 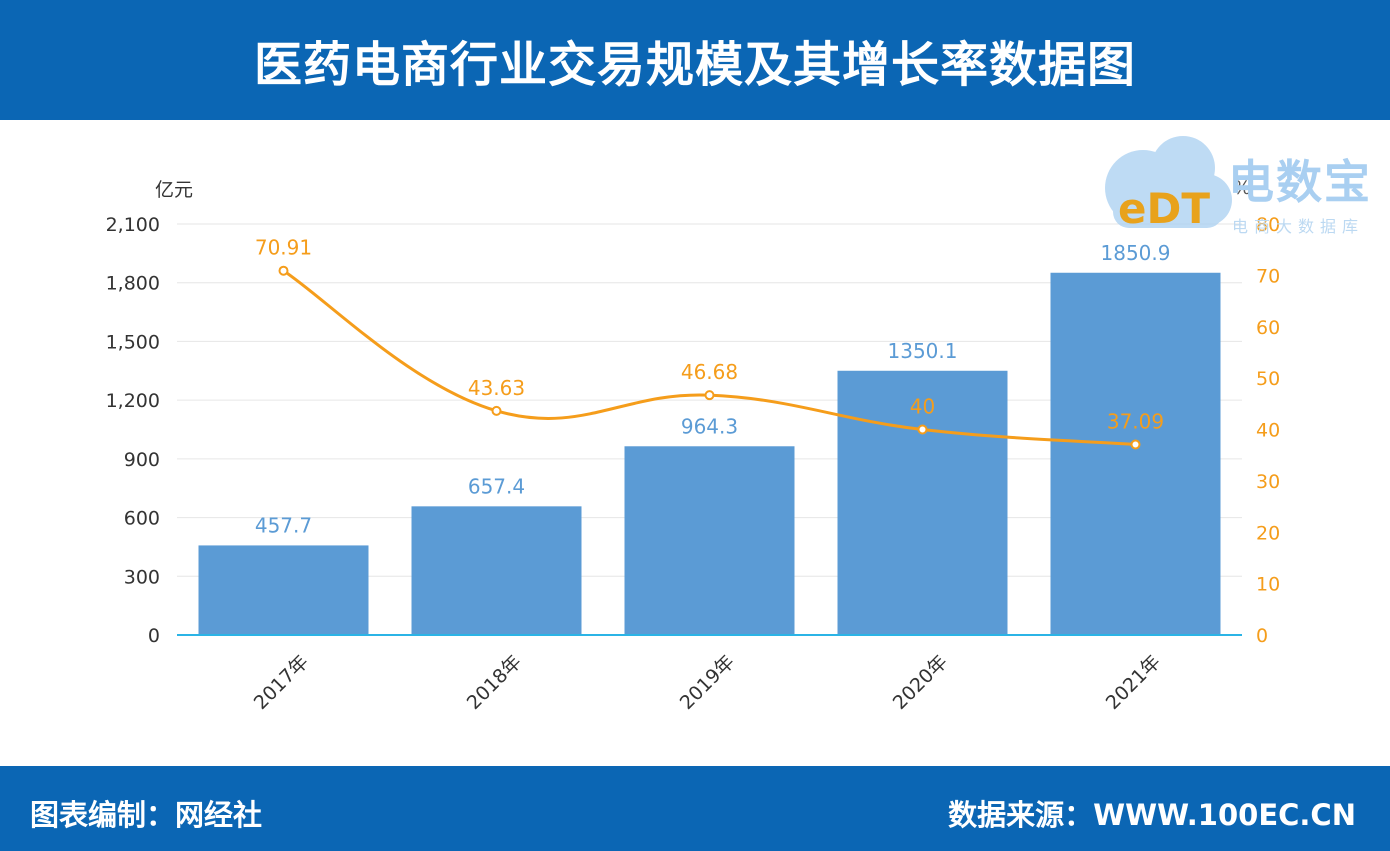 I want to click on watermark-subtitle: 电商大数据库, so click(x=1298, y=226).